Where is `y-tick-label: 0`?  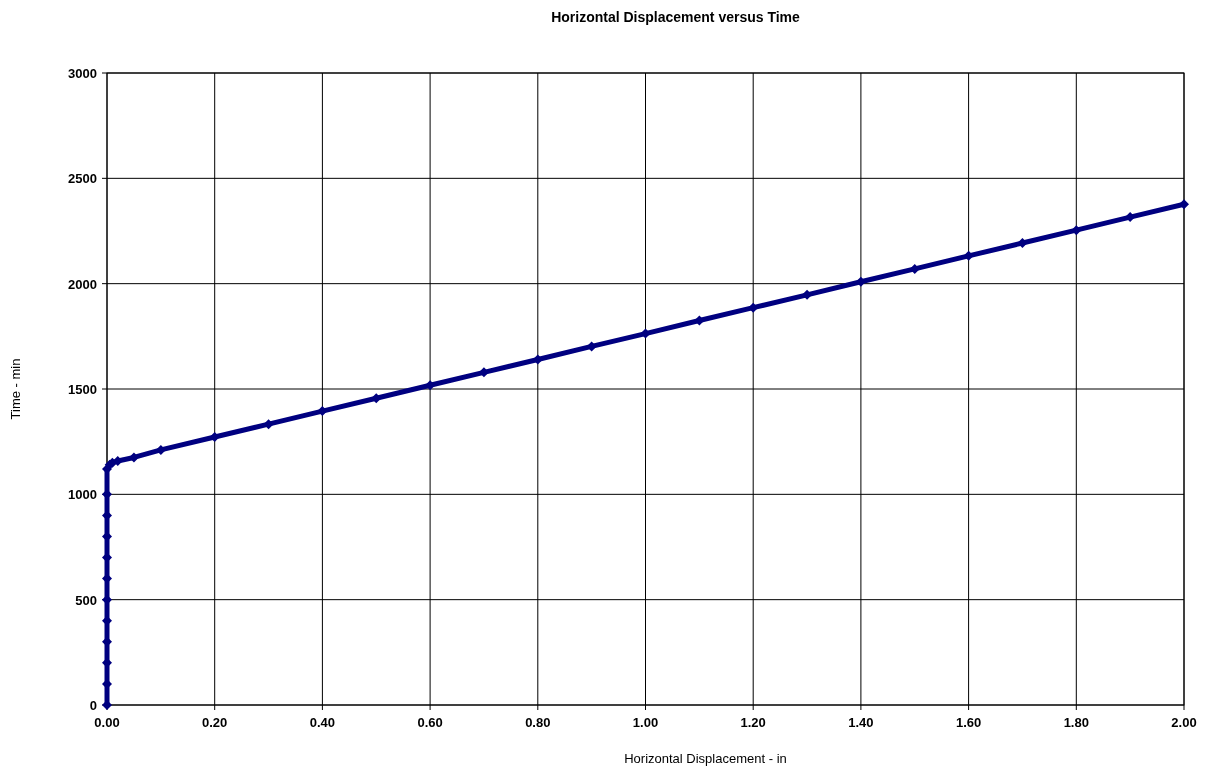 y-tick-label: 0 is located at coordinates (93, 705).